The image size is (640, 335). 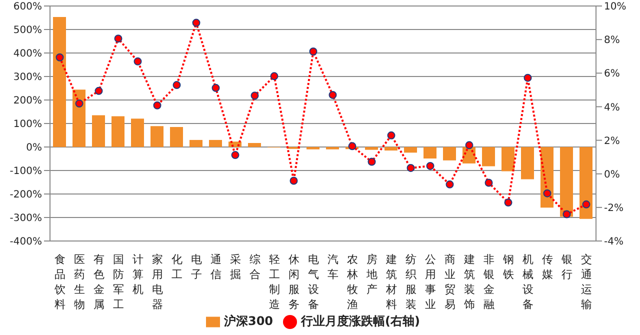 I want to click on x-tick-label: 公用事业, so click(x=430, y=282).